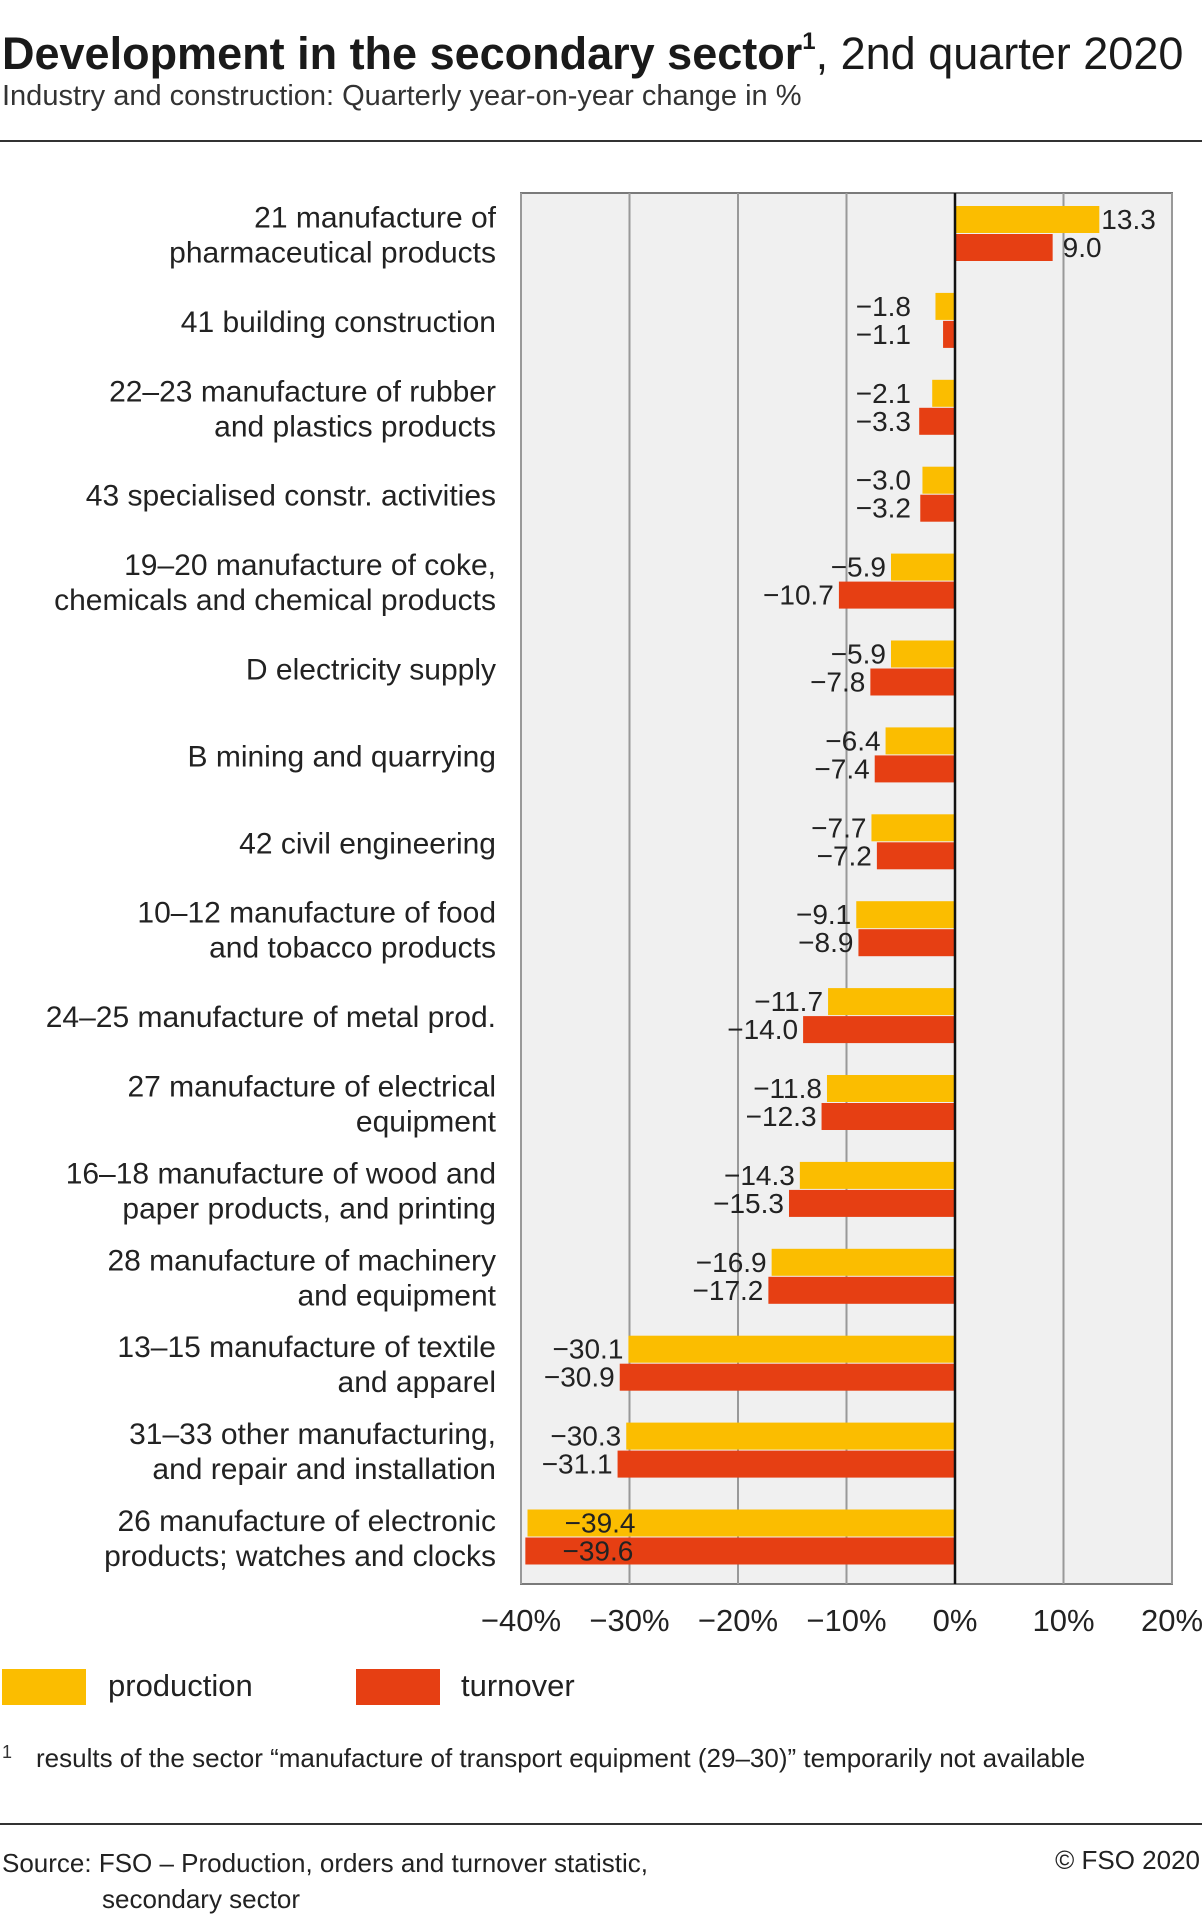  Describe the element at coordinates (825, 942) in the screenshot. I see `turnover-value-label: −8.9` at that location.